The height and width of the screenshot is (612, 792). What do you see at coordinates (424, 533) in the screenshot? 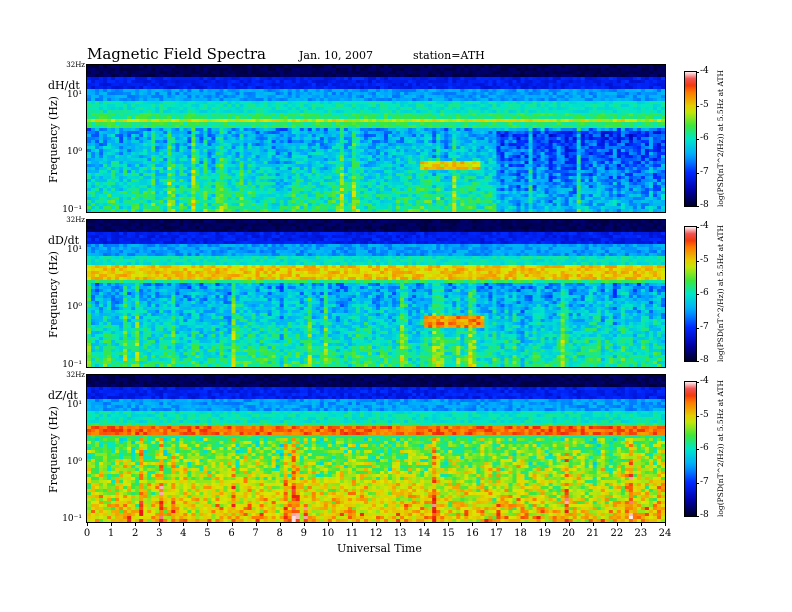
I see `x-tick-14: 14` at bounding box center [424, 533].